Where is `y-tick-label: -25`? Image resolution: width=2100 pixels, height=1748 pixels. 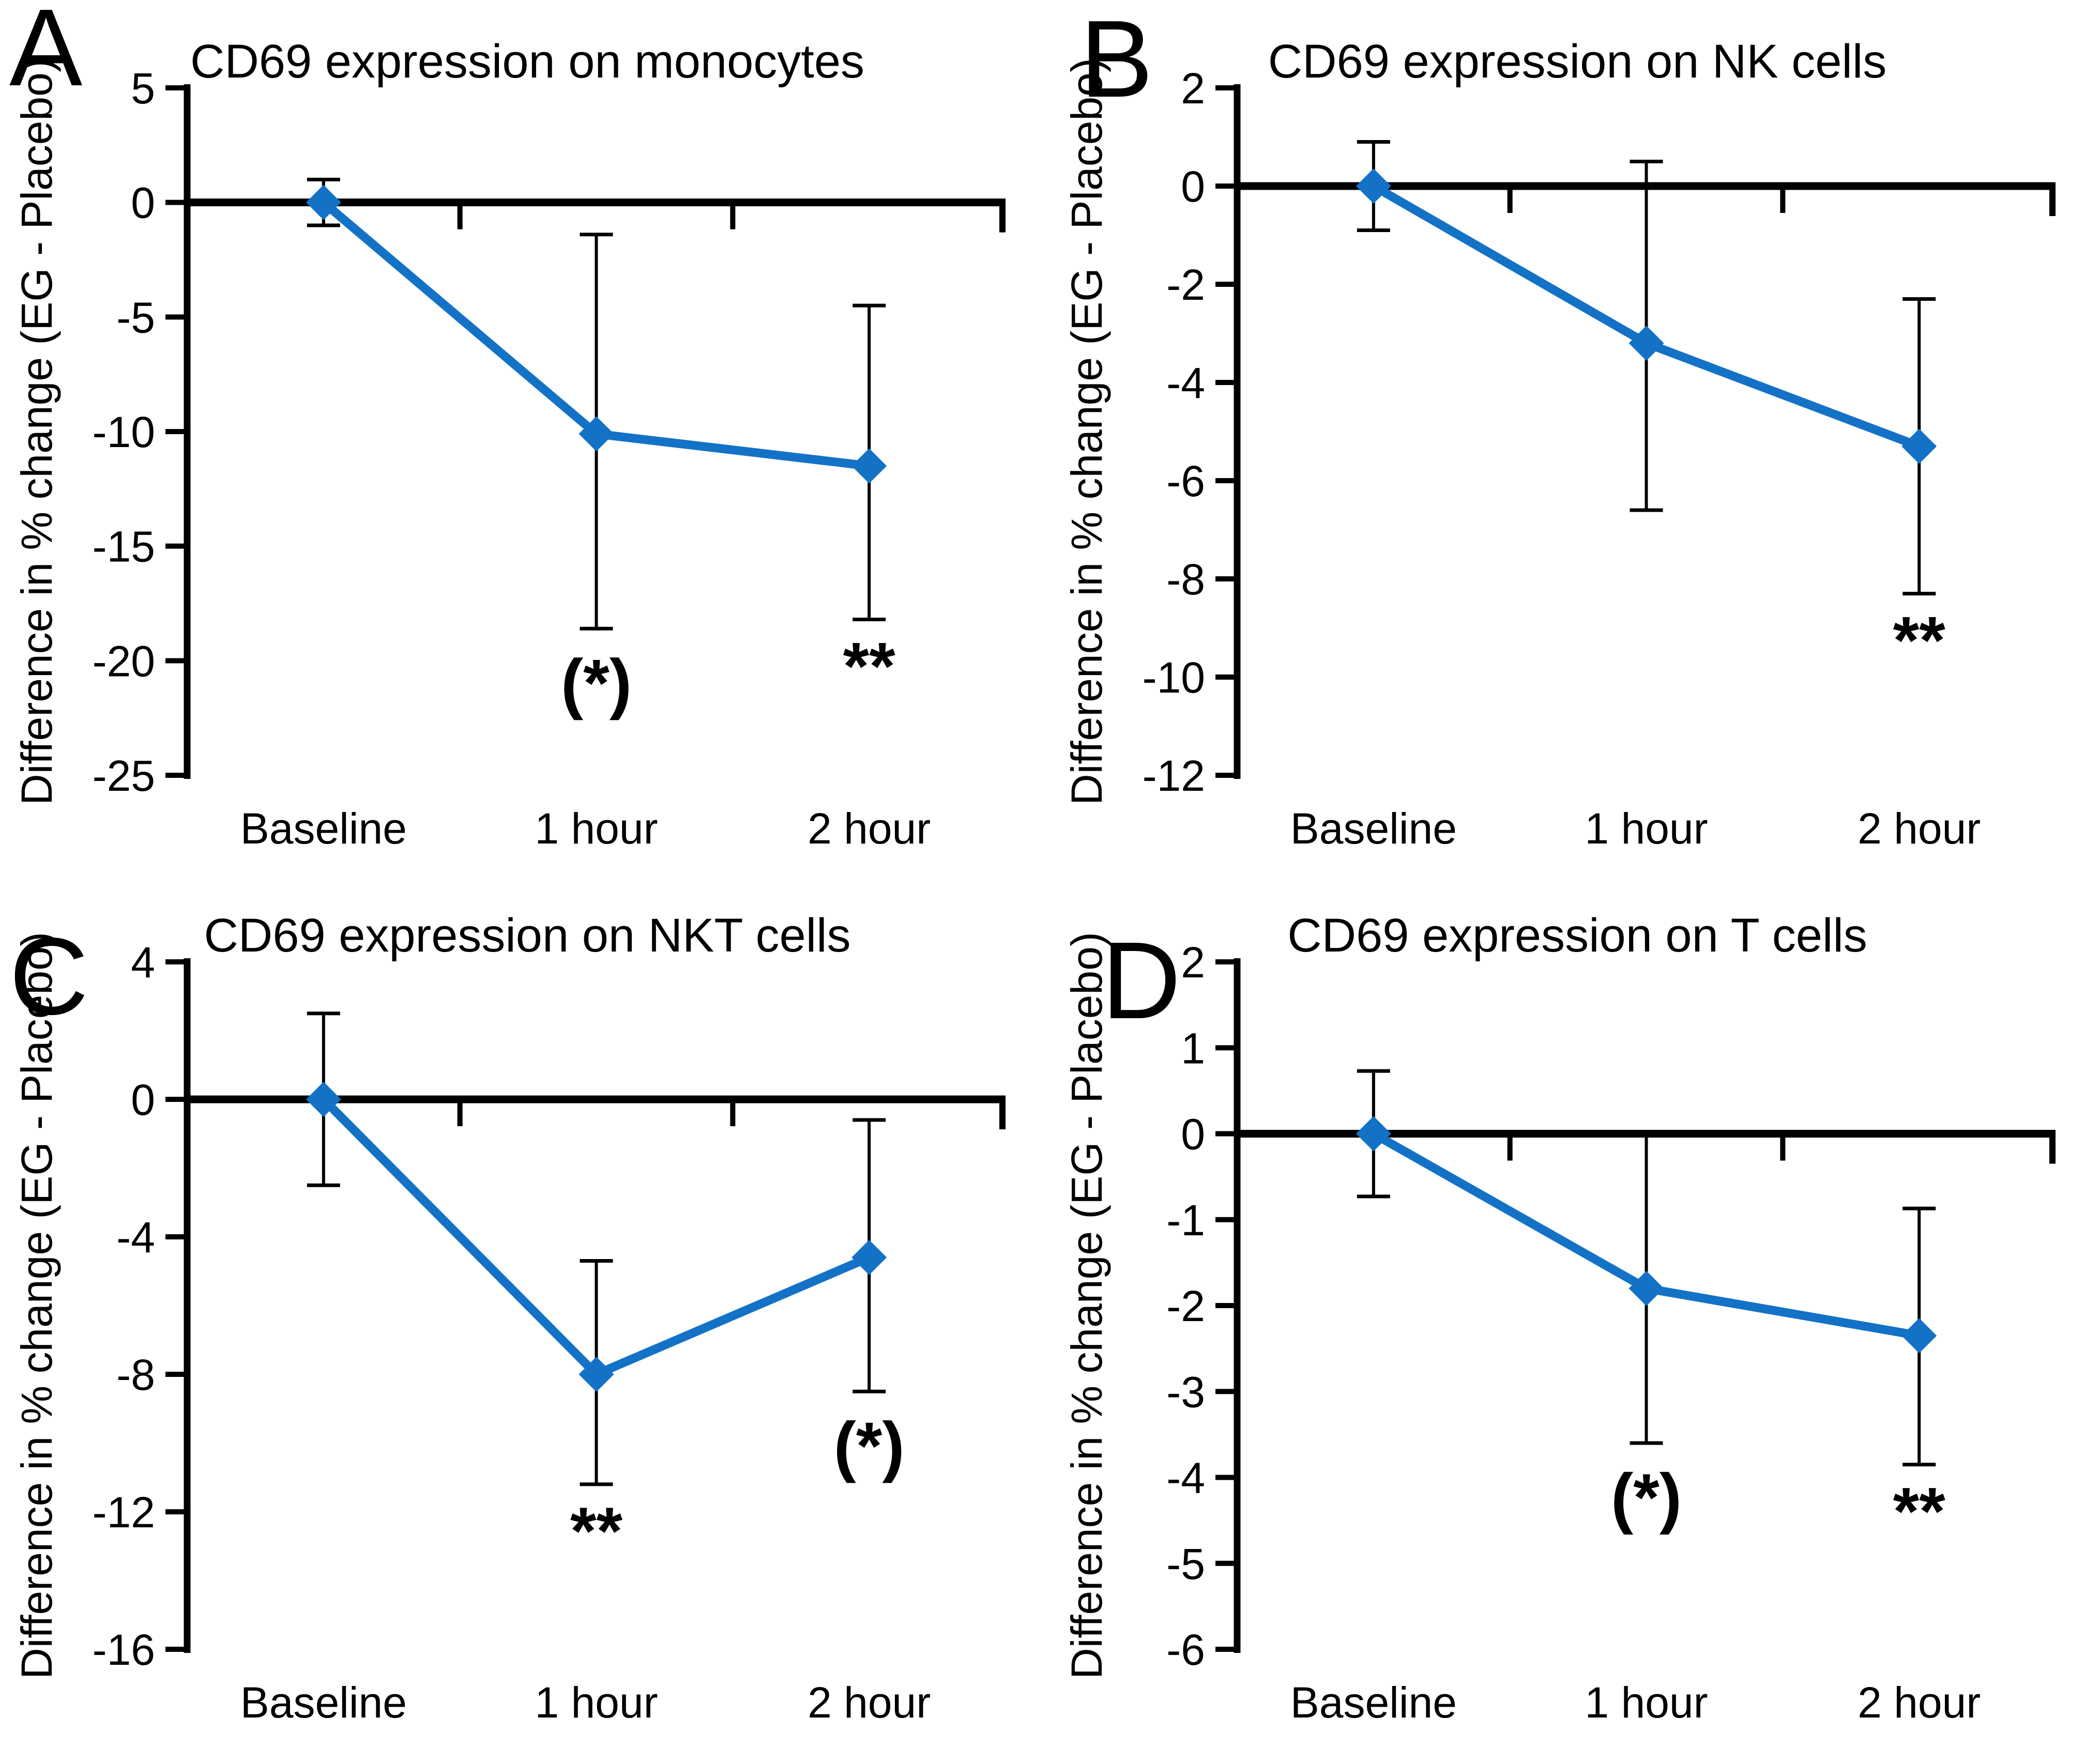
y-tick-label: -25 is located at coordinates (124, 776).